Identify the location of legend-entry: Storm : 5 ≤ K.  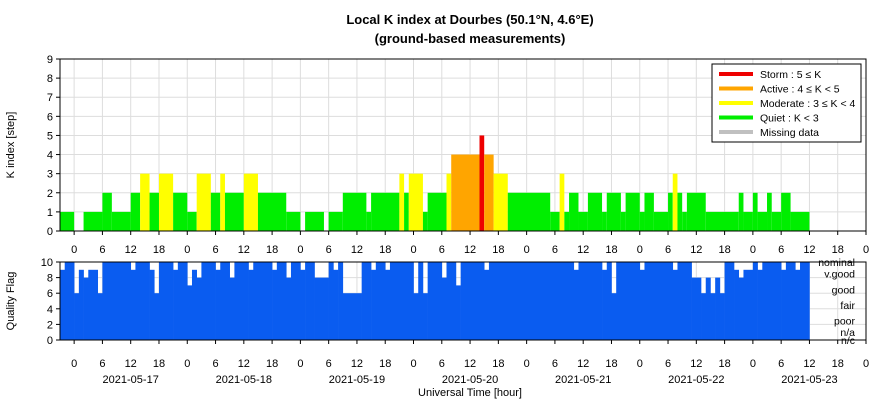
(790, 75).